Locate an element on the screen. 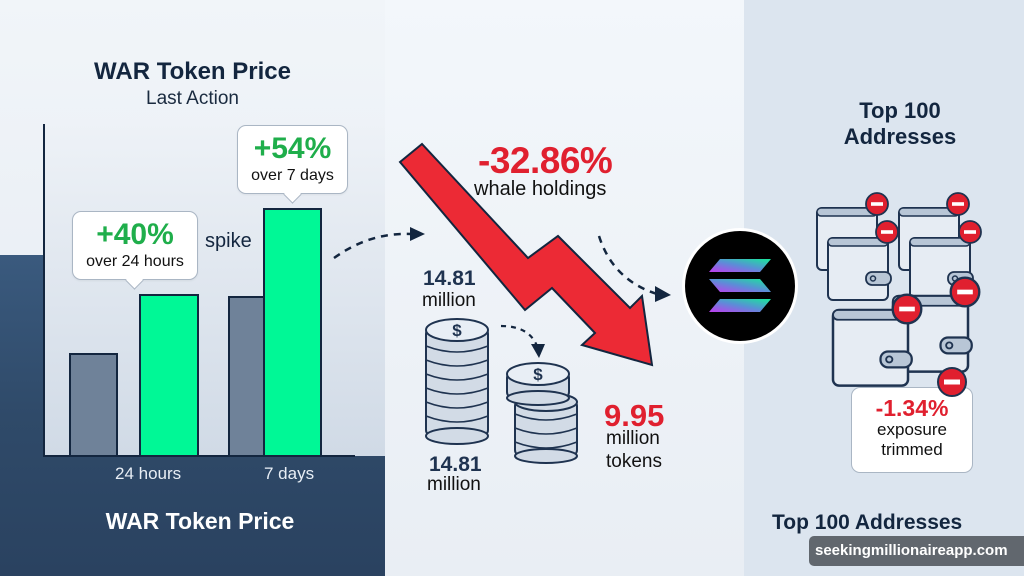 The height and width of the screenshot is (576, 1024). addresses-title: Top 100 Addresses is located at coordinates (884, 124).